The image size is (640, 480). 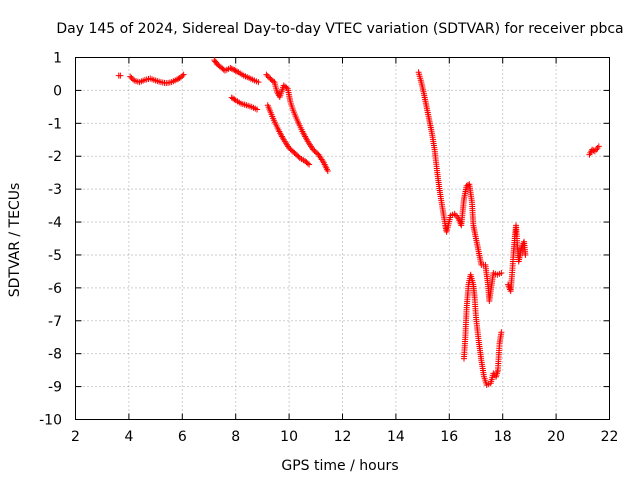 What do you see at coordinates (235, 437) in the screenshot?
I see `x-tick-label: 8` at bounding box center [235, 437].